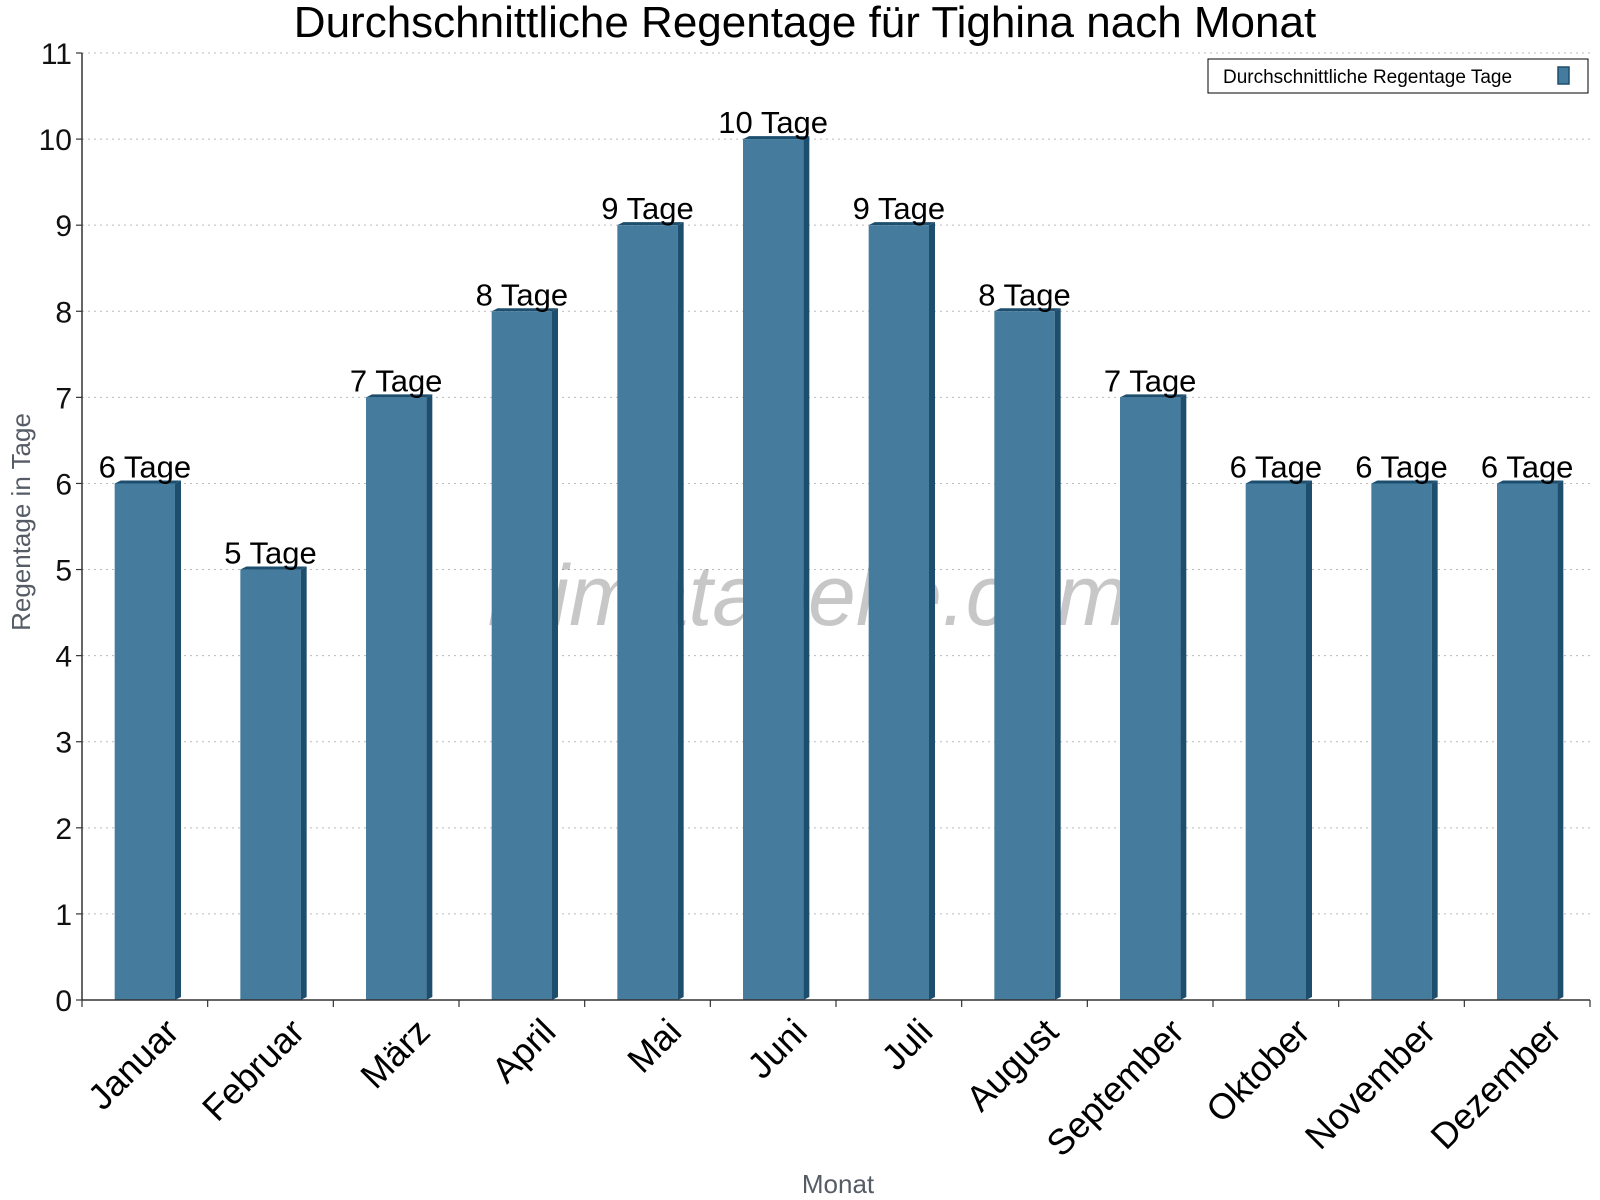 Image resolution: width=1600 pixels, height=1200 pixels. I want to click on x-tick-label: April, so click(524, 1051).